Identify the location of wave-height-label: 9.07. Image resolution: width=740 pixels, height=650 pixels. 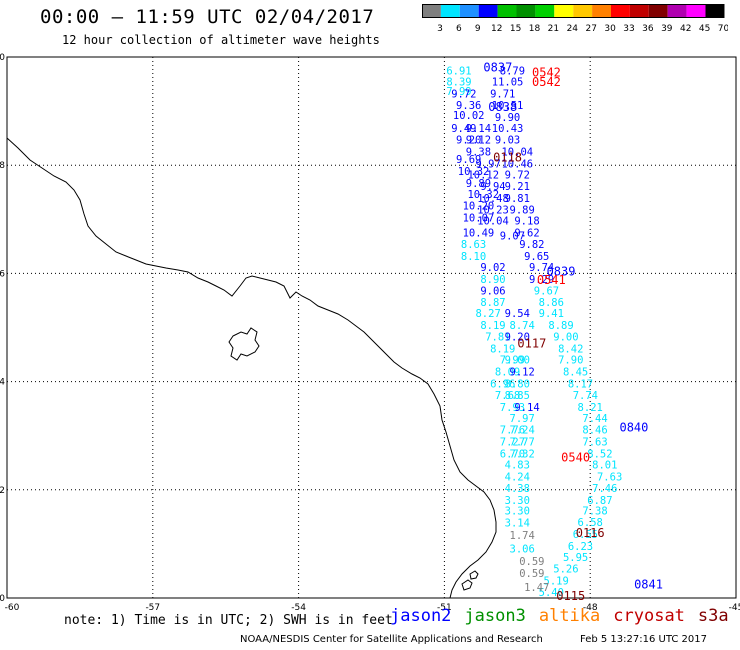
(512, 236).